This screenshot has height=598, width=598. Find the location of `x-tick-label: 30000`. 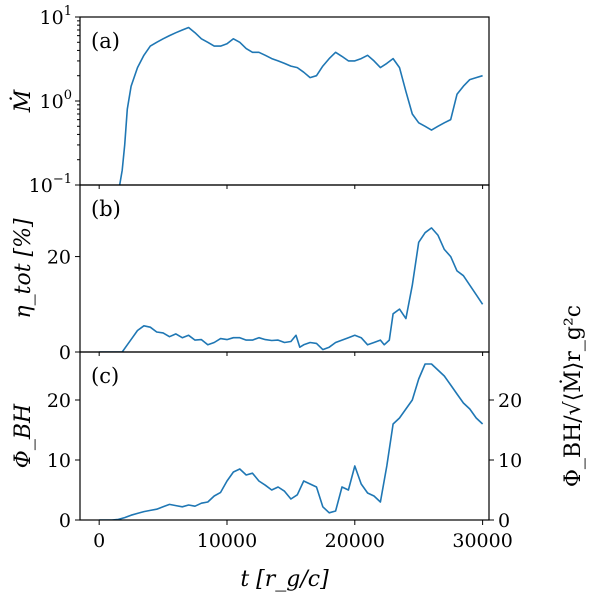

x-tick-label: 30000 is located at coordinates (482, 541).